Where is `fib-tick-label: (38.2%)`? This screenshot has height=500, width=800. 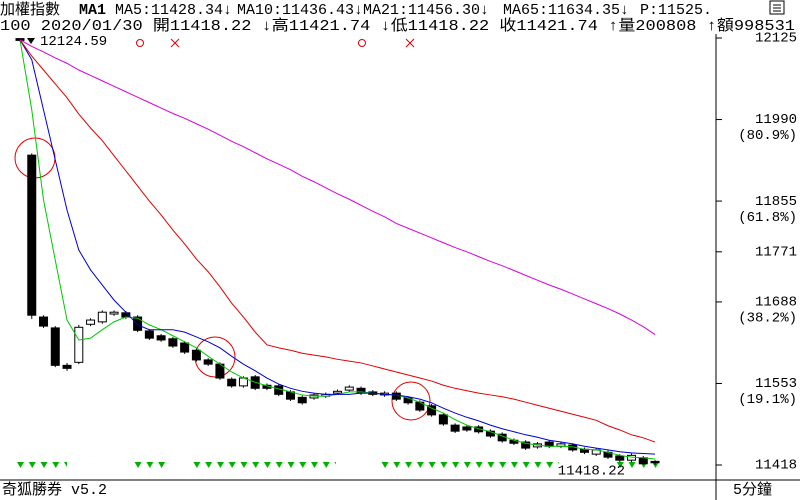
fib-tick-label: (38.2%) is located at coordinates (767, 319).